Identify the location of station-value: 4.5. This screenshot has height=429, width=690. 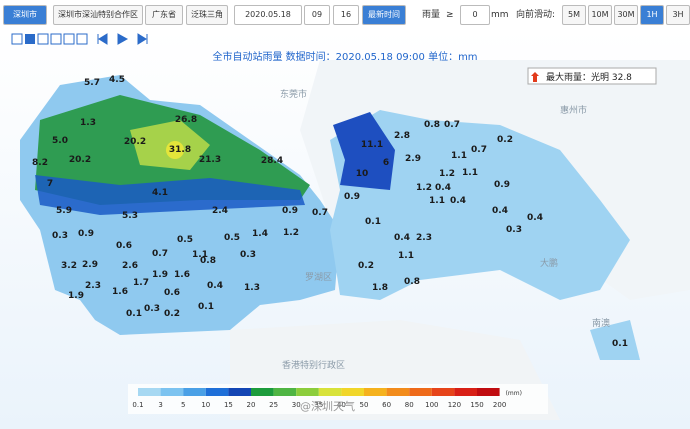
(117, 80).